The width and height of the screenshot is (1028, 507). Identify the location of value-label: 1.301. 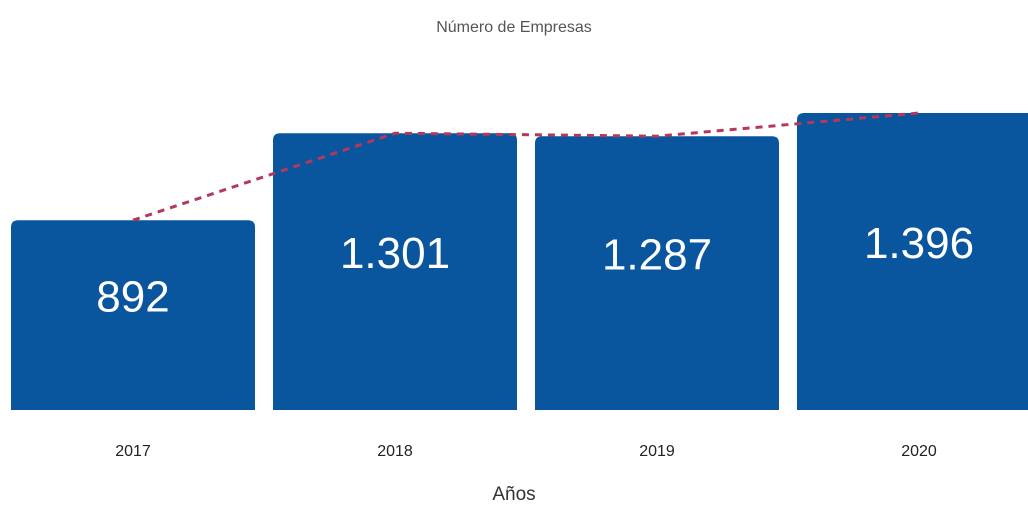
(395, 253).